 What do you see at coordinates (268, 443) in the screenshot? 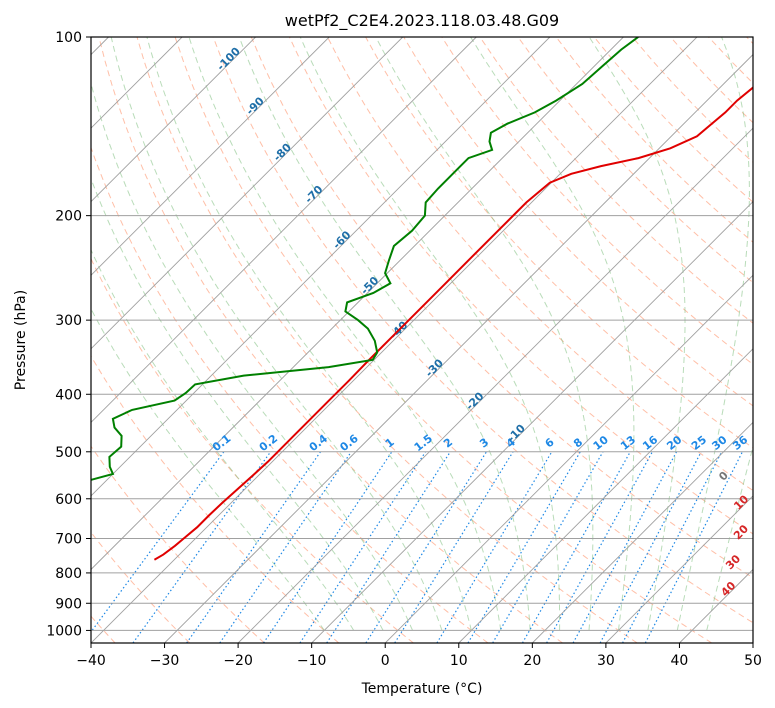
I see `mixing-ratio-label: 0.2` at bounding box center [268, 443].